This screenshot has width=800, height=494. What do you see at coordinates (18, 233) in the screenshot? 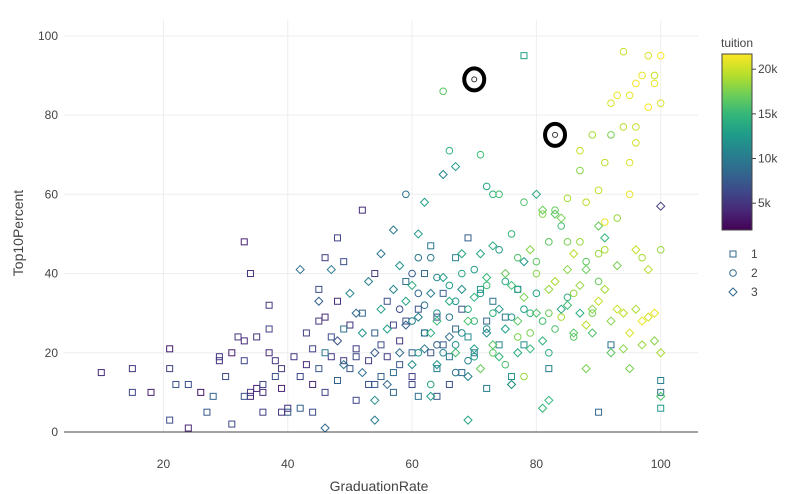
I see `y-axis-title: Top10Percent` at bounding box center [18, 233].